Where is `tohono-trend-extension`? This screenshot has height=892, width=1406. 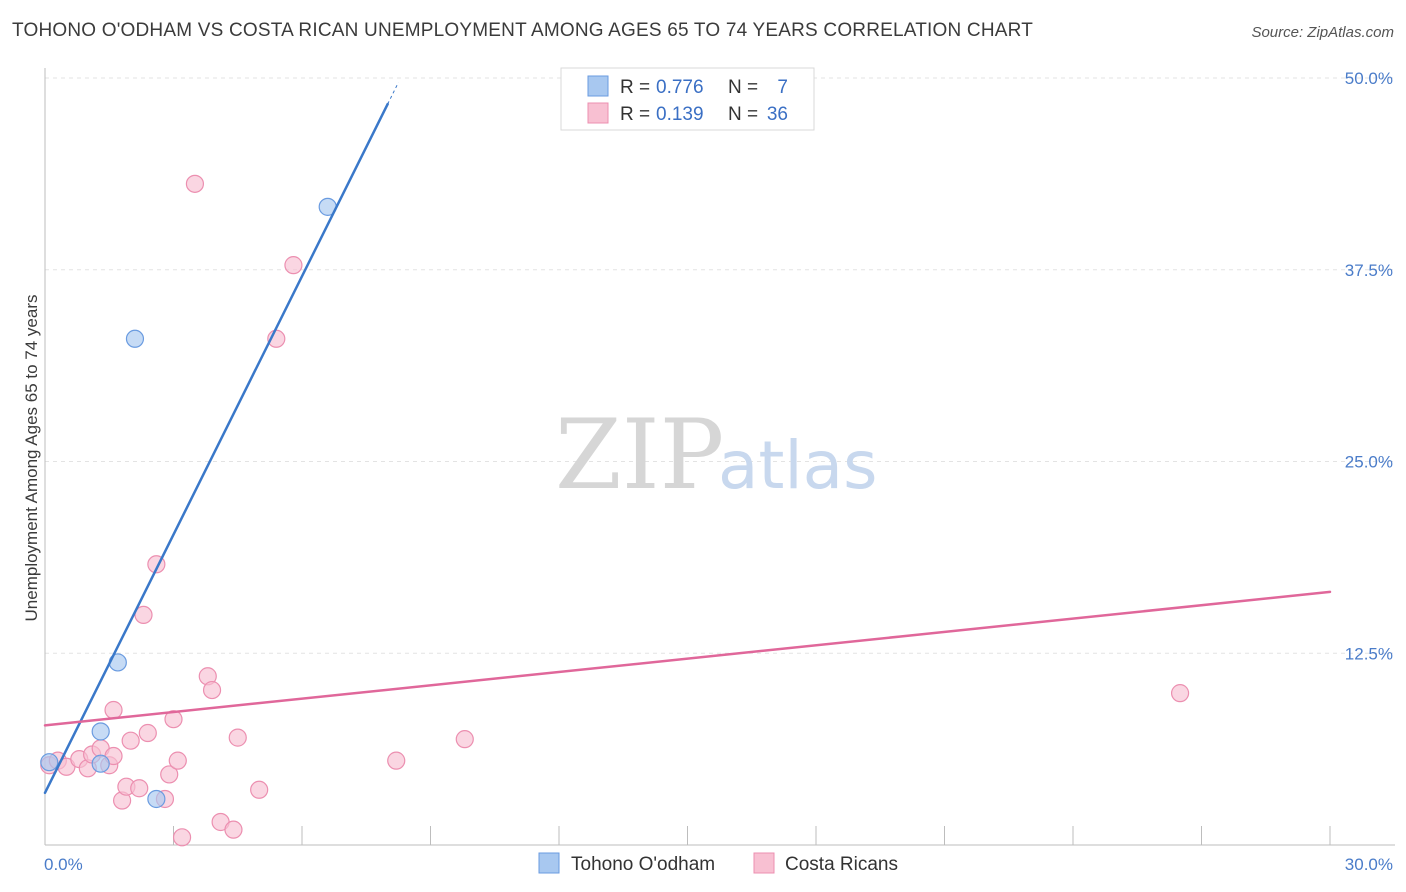 tohono-trend-extension is located at coordinates (393, 93).